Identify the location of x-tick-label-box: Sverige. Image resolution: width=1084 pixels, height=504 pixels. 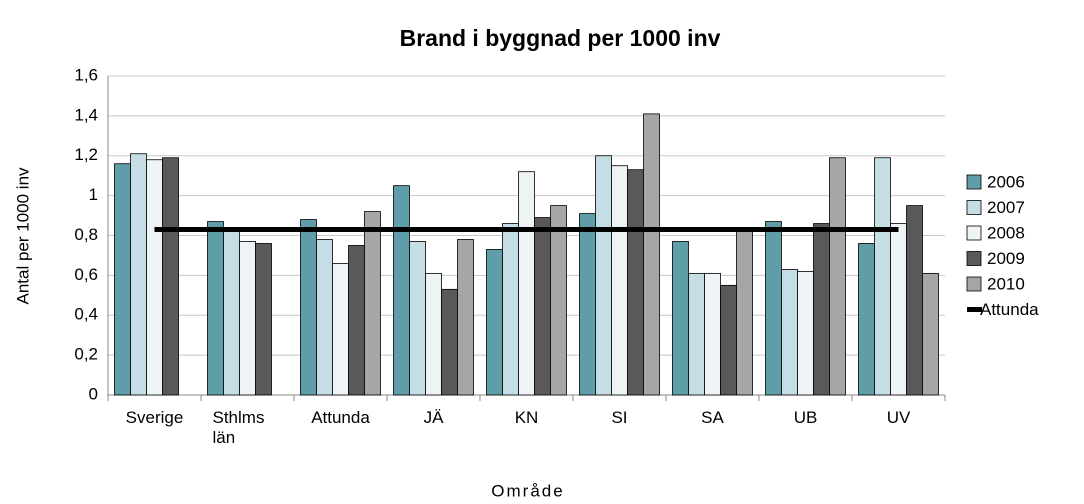
(155, 418).